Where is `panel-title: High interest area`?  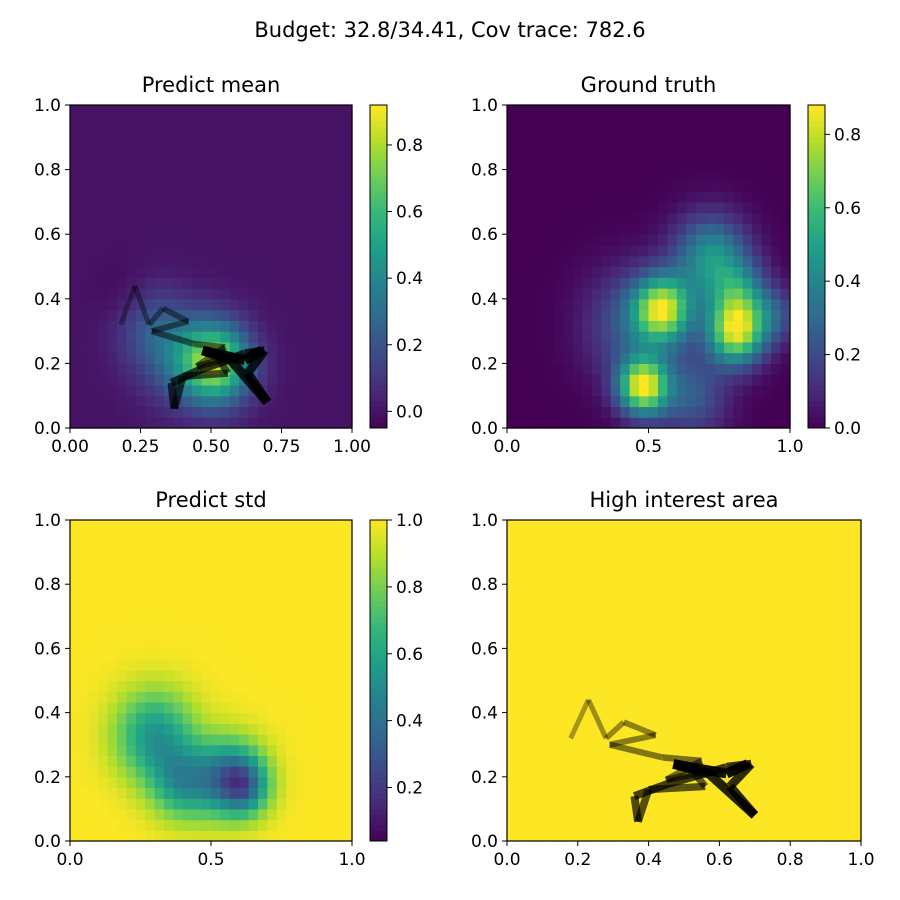 panel-title: High interest area is located at coordinates (683, 500).